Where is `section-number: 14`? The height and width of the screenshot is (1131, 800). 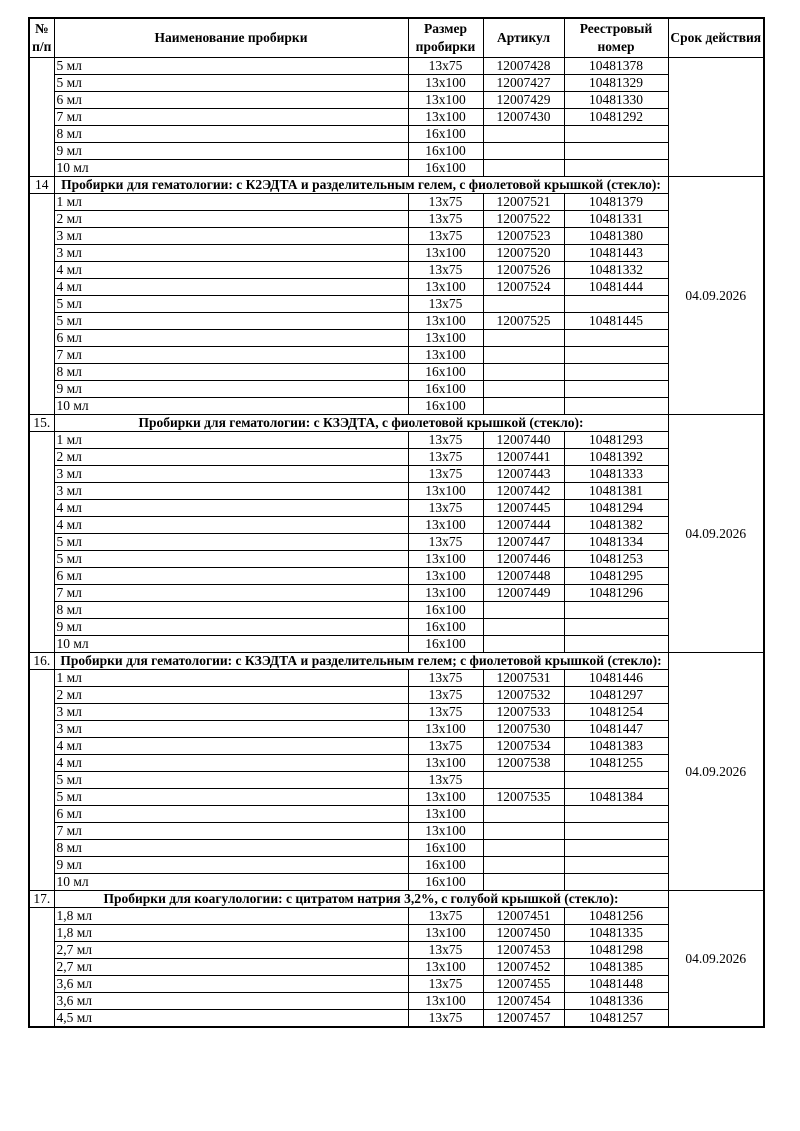 section-number: 14 is located at coordinates (41, 185).